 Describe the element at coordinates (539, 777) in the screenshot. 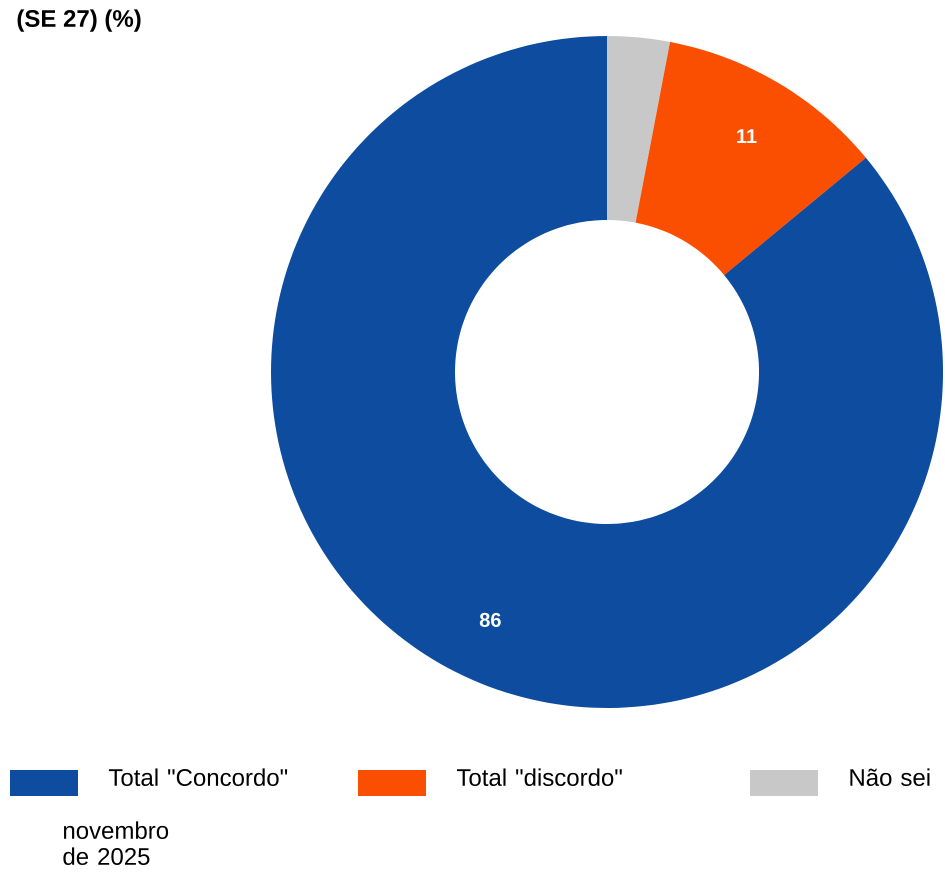

I see `legend-label: Total "discordo"` at that location.